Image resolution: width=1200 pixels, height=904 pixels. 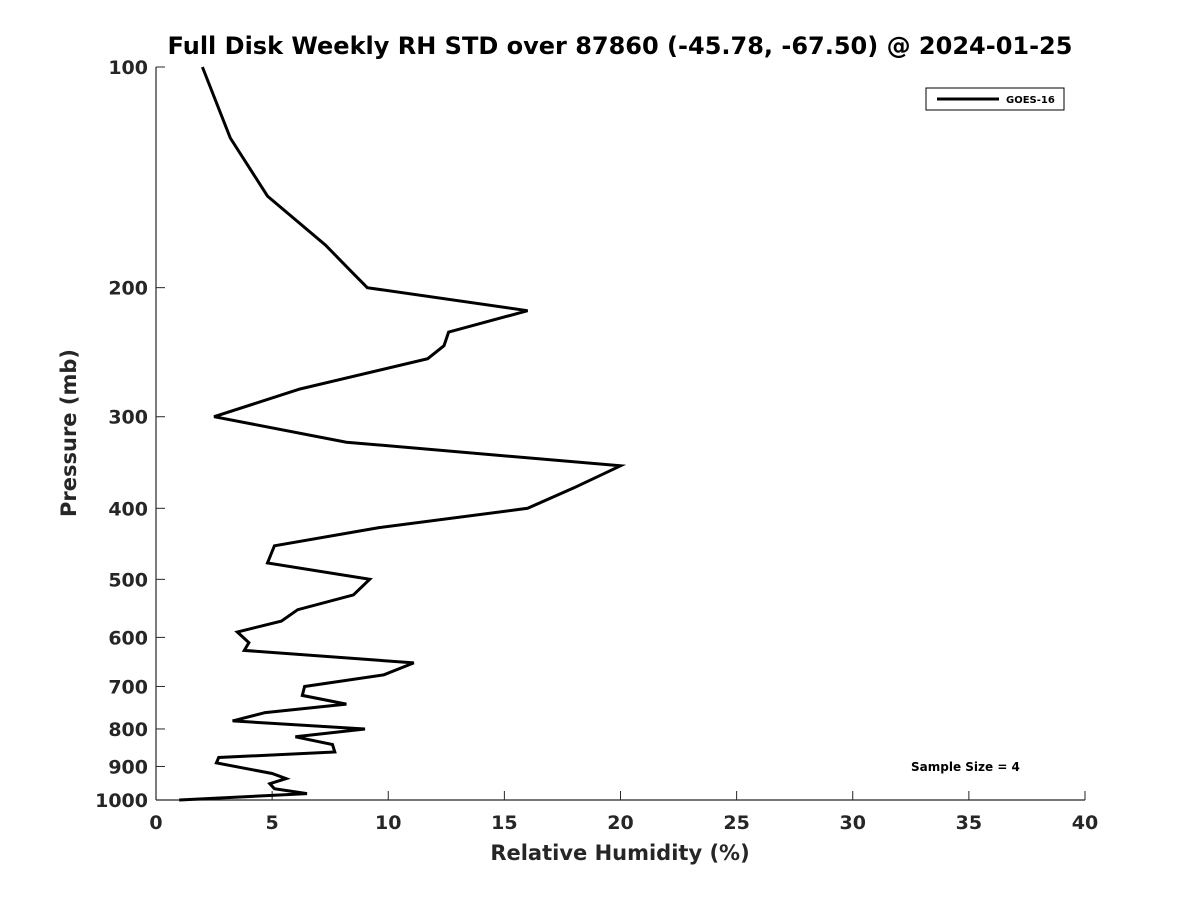 I want to click on y-tick-label: 400, so click(x=128, y=509).